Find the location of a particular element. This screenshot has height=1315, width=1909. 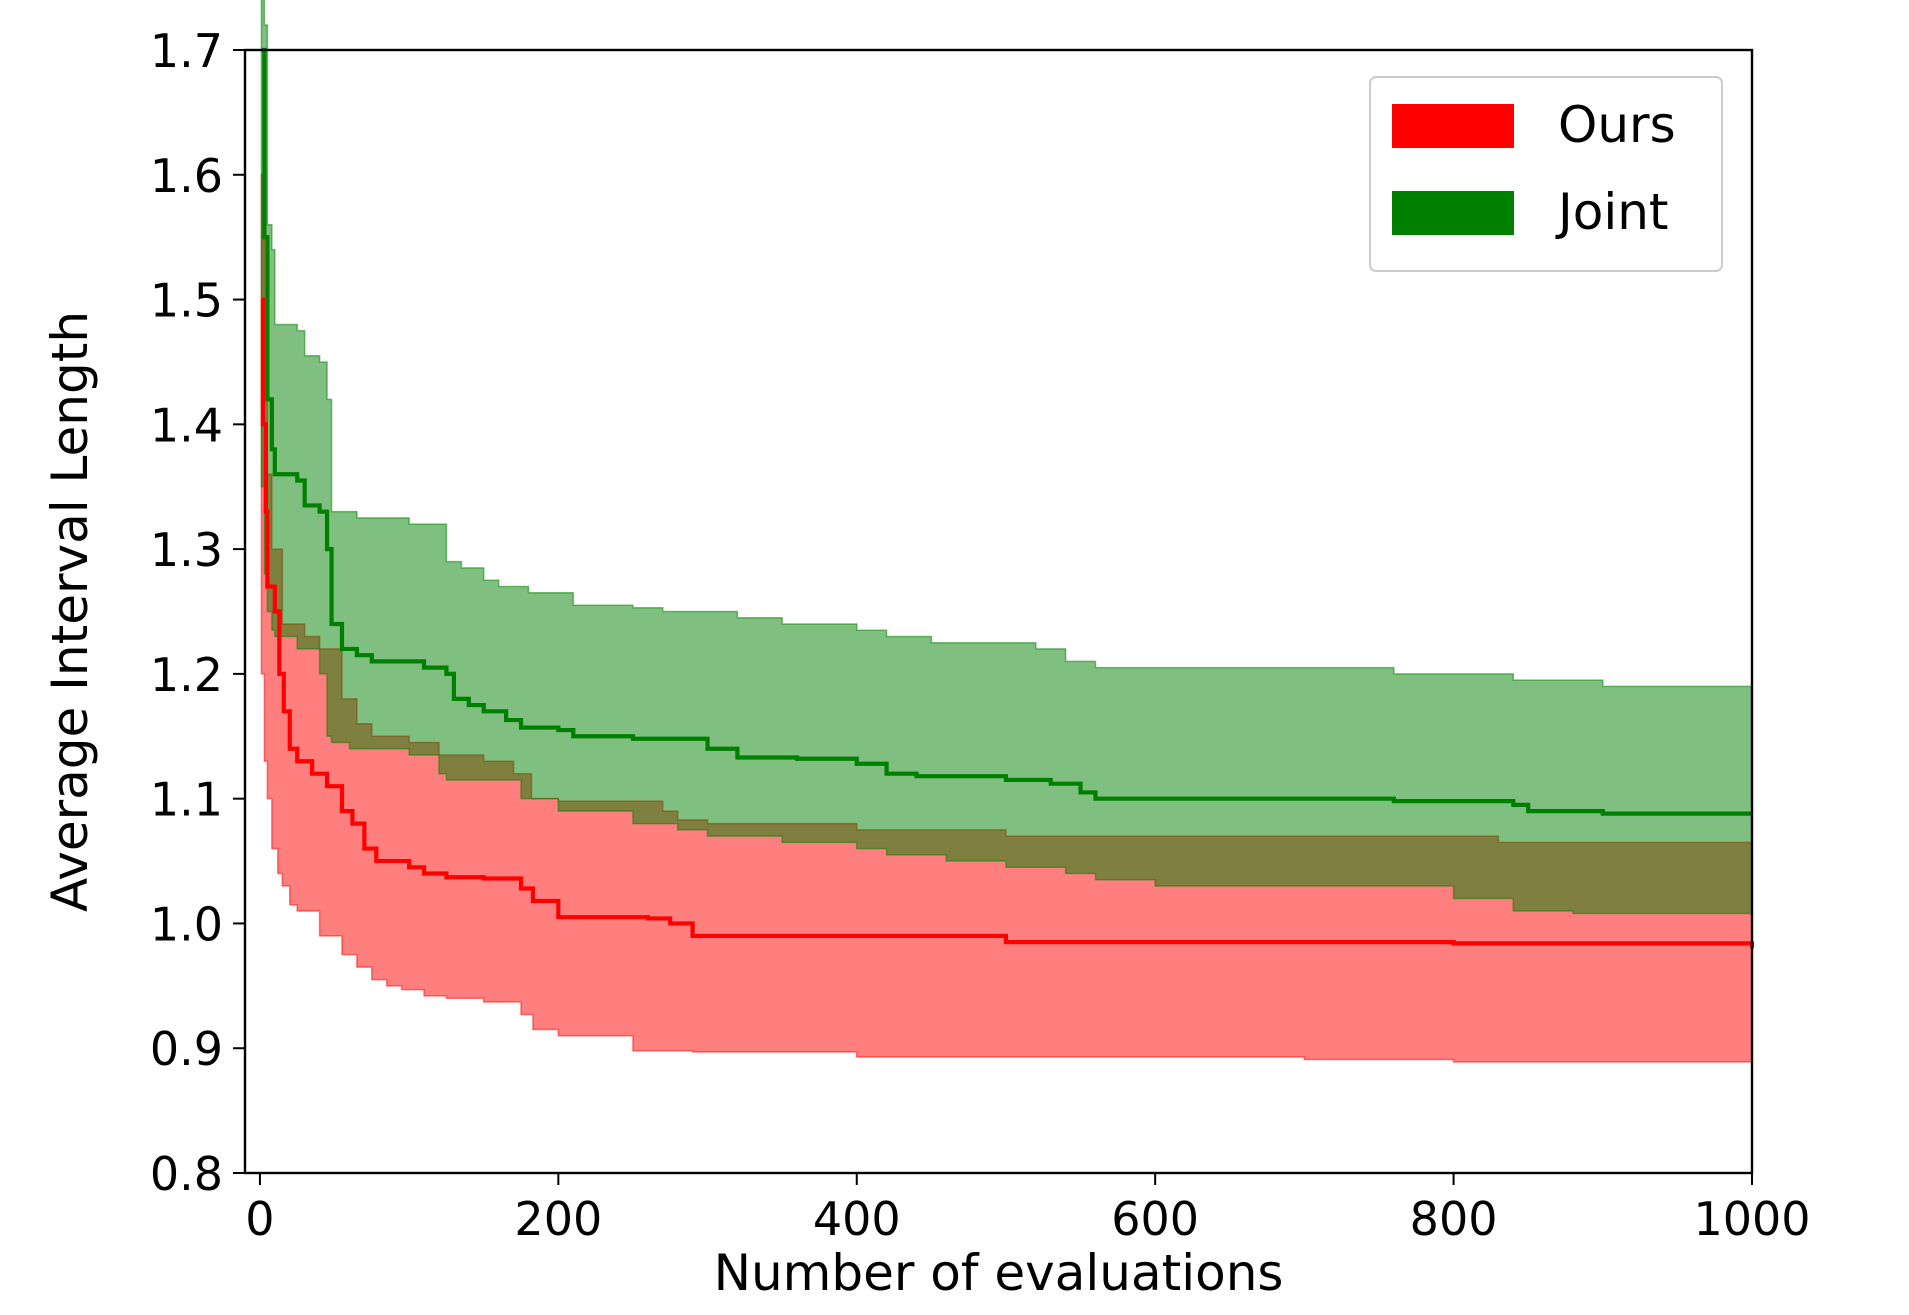

legend-label-ours: Ours is located at coordinates (1617, 125).